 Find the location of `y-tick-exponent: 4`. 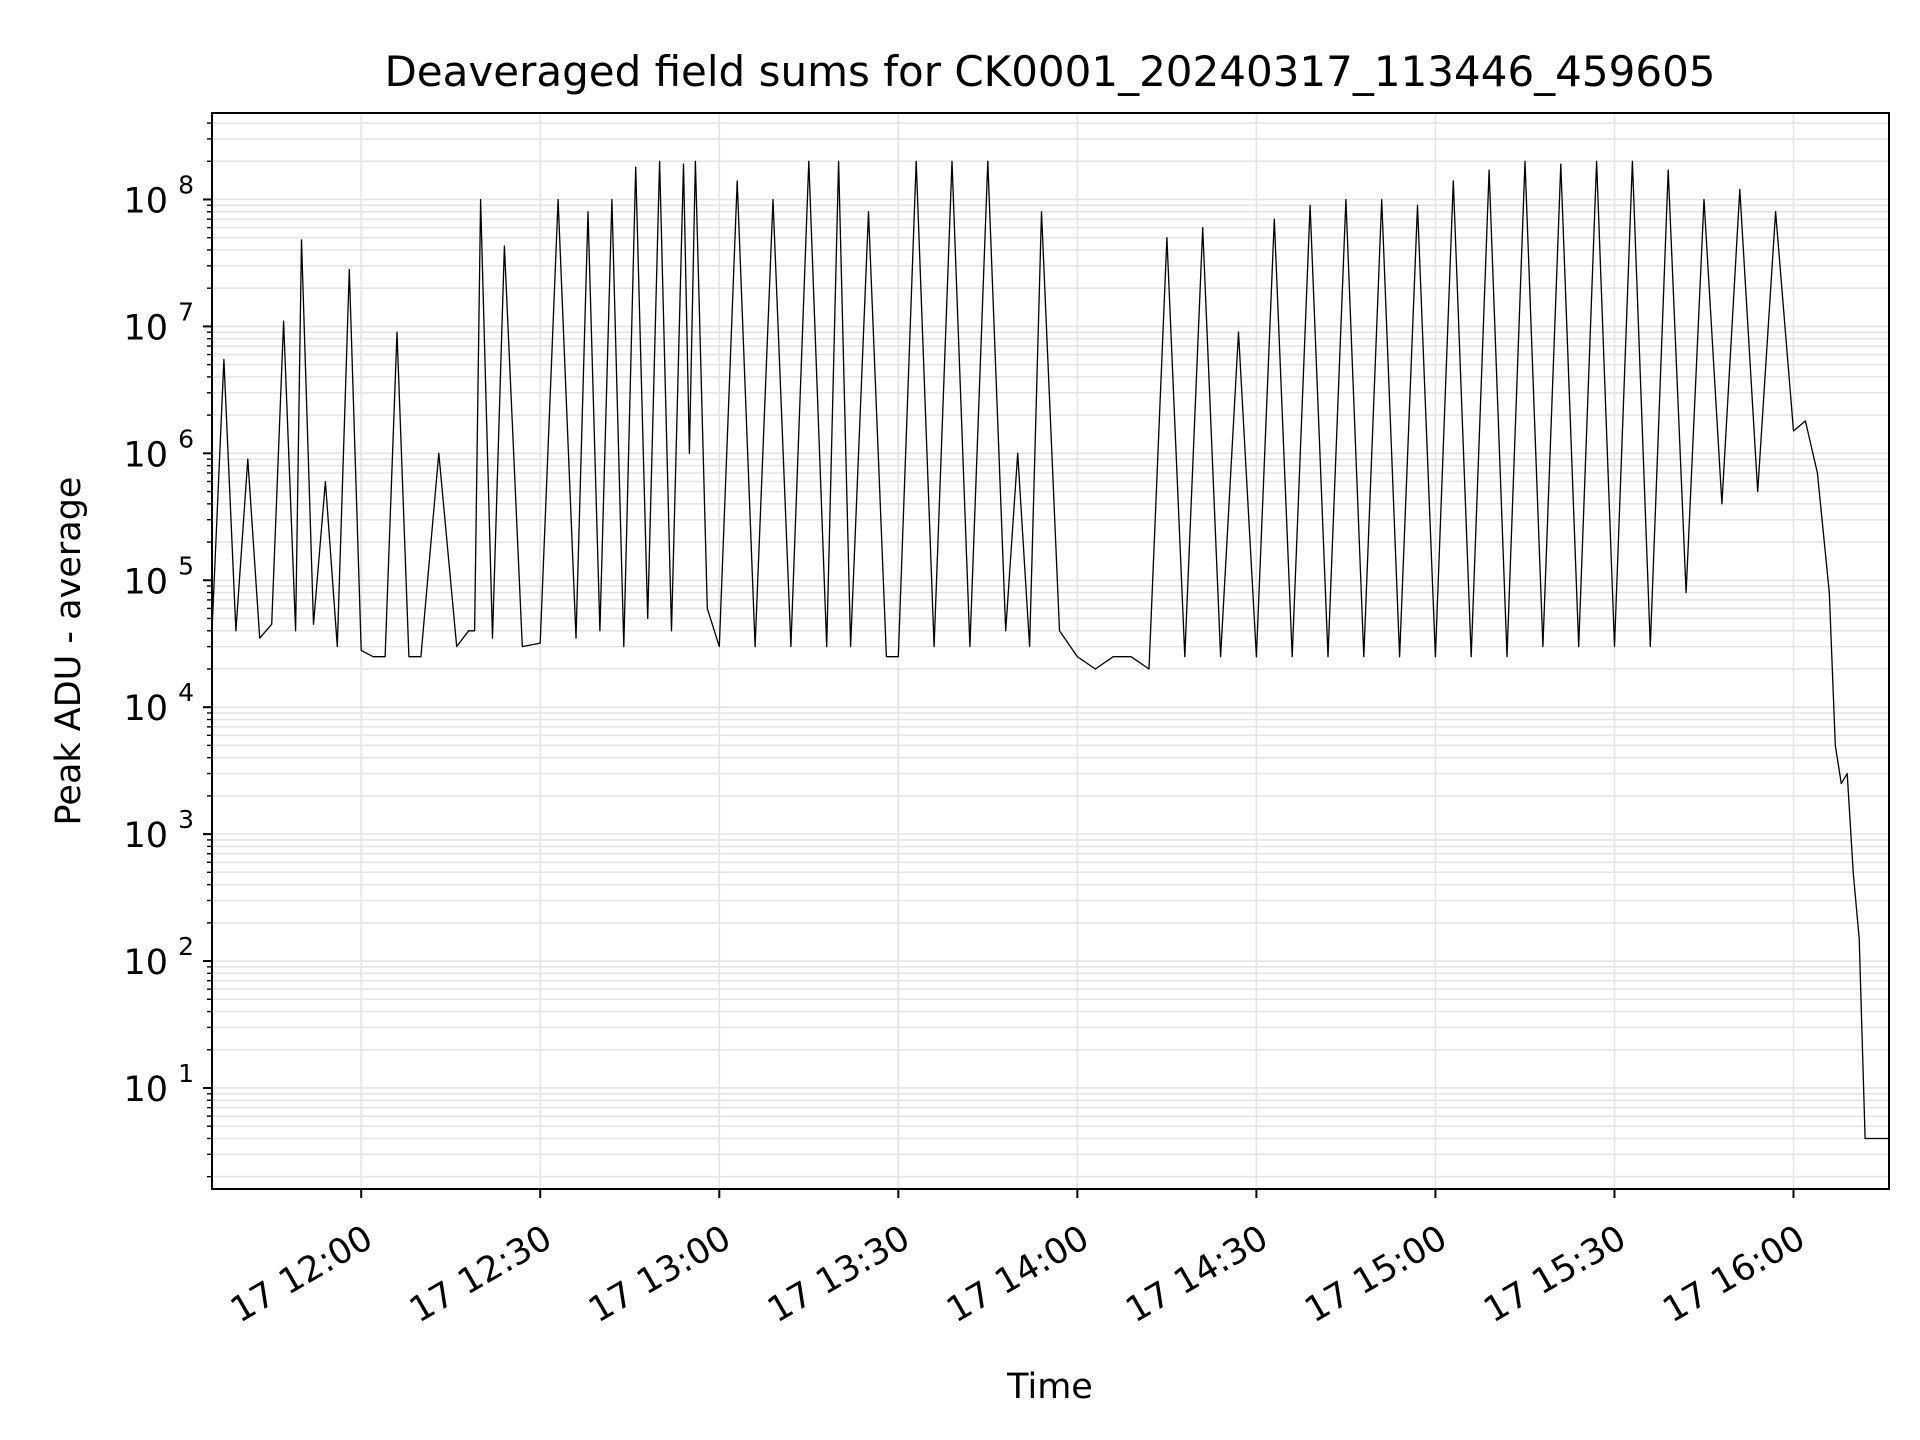

y-tick-exponent: 4 is located at coordinates (186, 692).